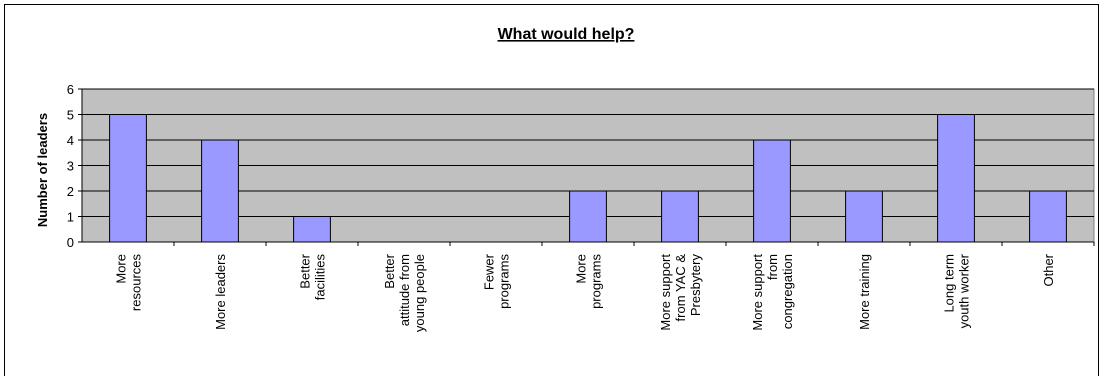 This screenshot has height=376, width=1104. Describe the element at coordinates (220, 292) in the screenshot. I see `x-tick-label: More leaders` at that location.